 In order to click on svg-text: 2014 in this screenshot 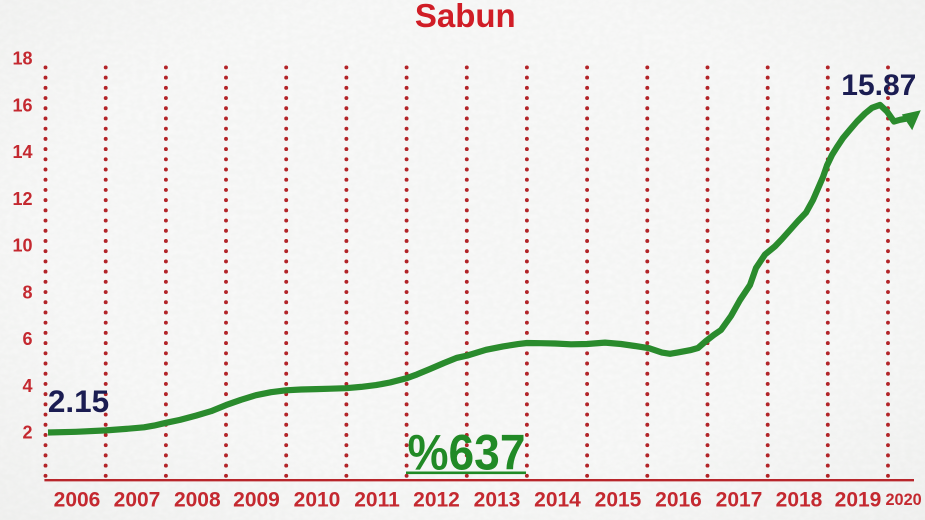, I will do `click(557, 500)`.